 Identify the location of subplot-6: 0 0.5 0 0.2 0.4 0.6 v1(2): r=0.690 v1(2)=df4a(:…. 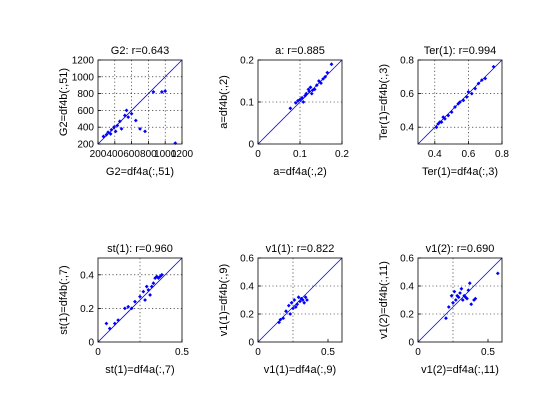
(440, 309).